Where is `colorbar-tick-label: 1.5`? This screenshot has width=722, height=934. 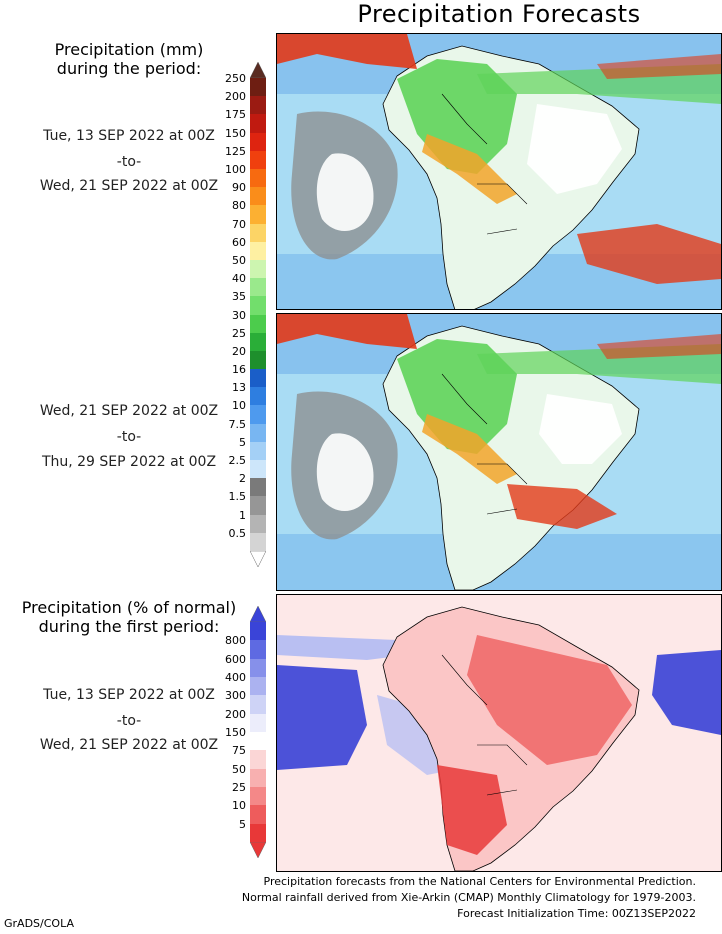
colorbar-tick-label: 1.5 is located at coordinates (237, 497).